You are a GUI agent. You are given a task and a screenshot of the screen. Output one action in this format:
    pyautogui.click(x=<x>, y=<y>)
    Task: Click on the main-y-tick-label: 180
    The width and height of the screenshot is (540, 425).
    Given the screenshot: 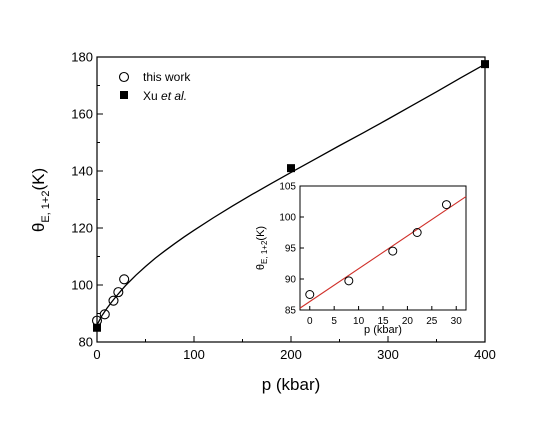 What is the action you would take?
    pyautogui.click(x=82, y=57)
    